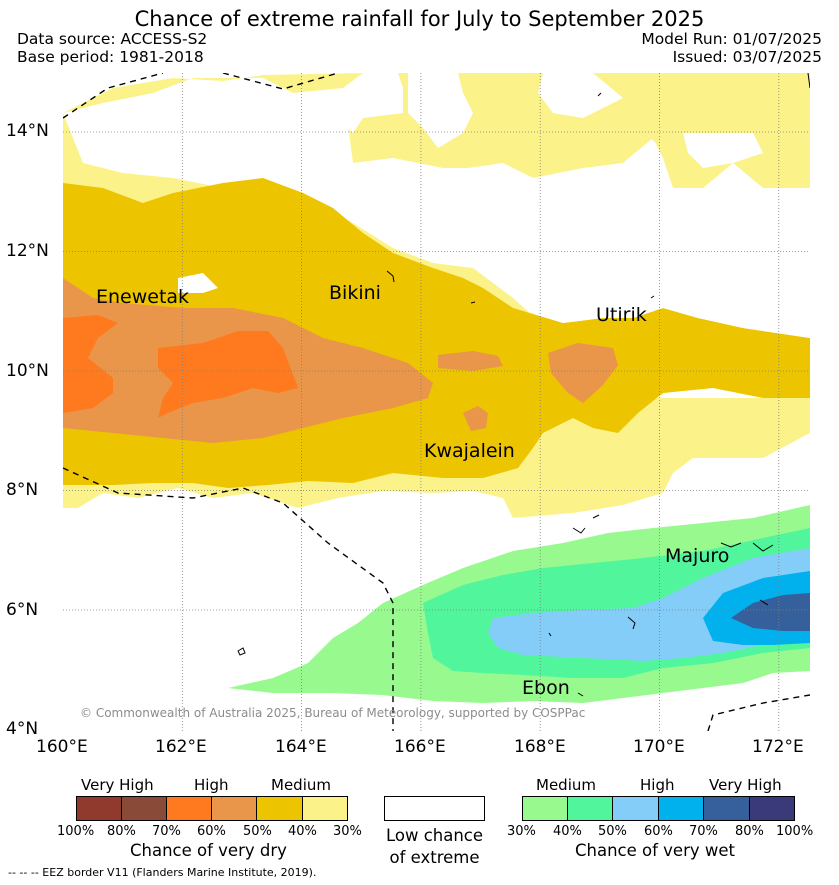 This screenshot has width=839, height=885. Describe the element at coordinates (658, 831) in the screenshot. I see `wet-percent-label: 60%` at that location.